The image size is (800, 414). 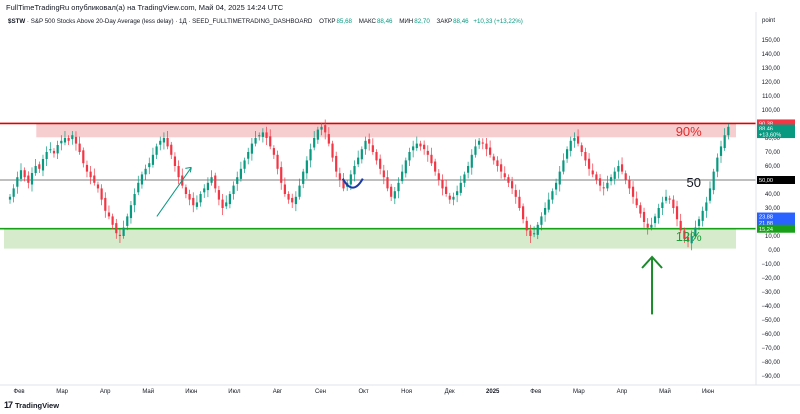 I want to click on y-tick-label: −80,00, so click(x=770, y=363).